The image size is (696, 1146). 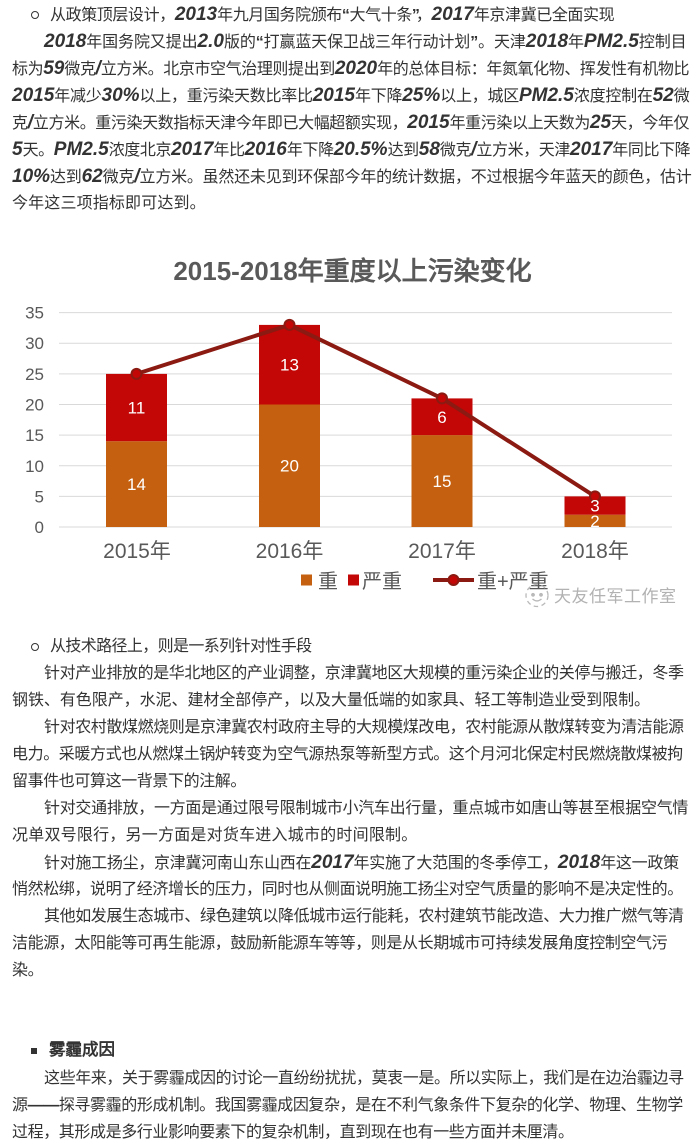 What do you see at coordinates (615, 596) in the screenshot?
I see `svg-text: 天友任军工作室` at bounding box center [615, 596].